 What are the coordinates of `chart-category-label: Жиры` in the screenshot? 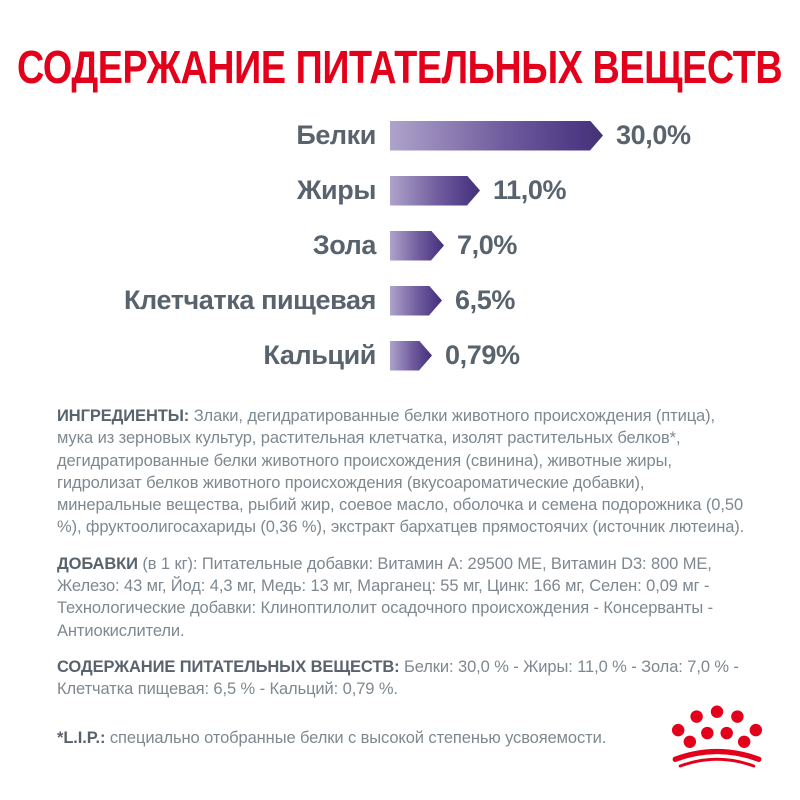 It's located at (336, 190).